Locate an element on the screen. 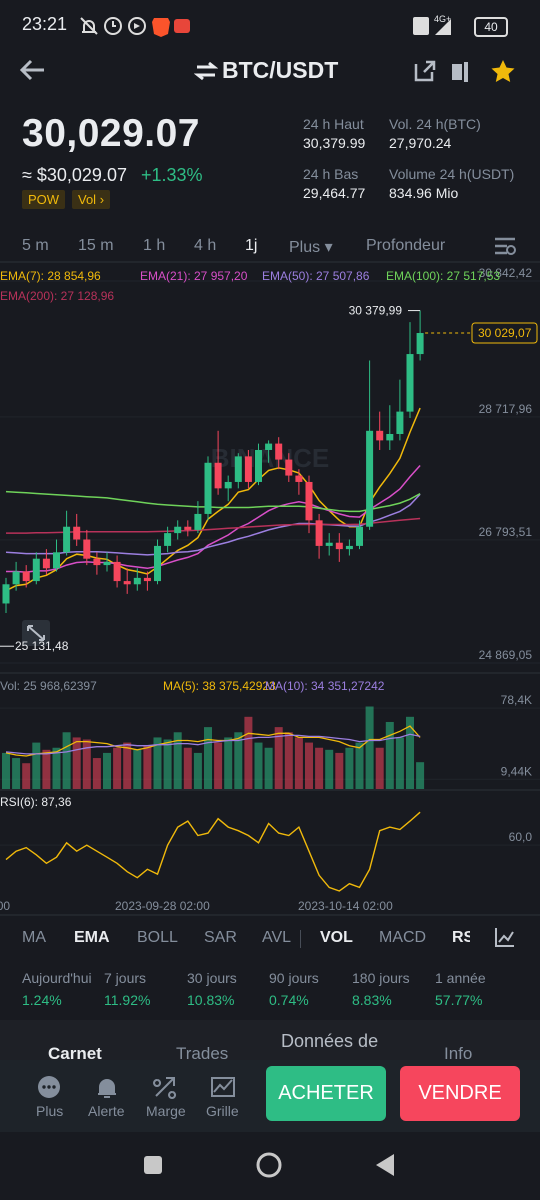  x-tick-label: 2023-10-14 02:00 is located at coordinates (345, 906).